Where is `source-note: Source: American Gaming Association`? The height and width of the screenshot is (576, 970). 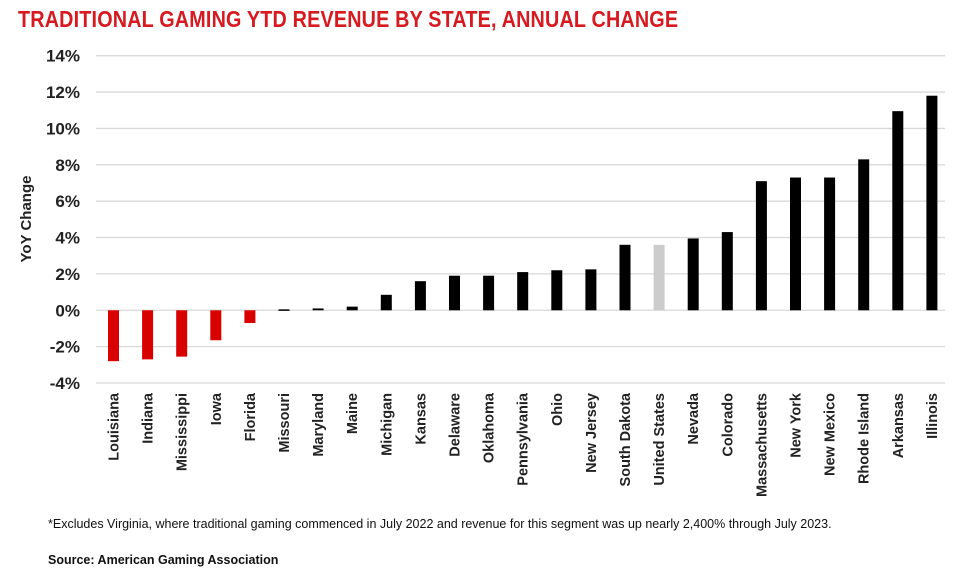 source-note: Source: American Gaming Association is located at coordinates (163, 560).